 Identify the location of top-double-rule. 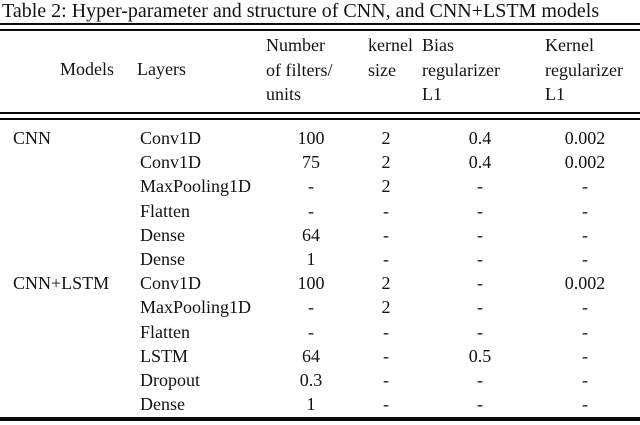
(320, 27).